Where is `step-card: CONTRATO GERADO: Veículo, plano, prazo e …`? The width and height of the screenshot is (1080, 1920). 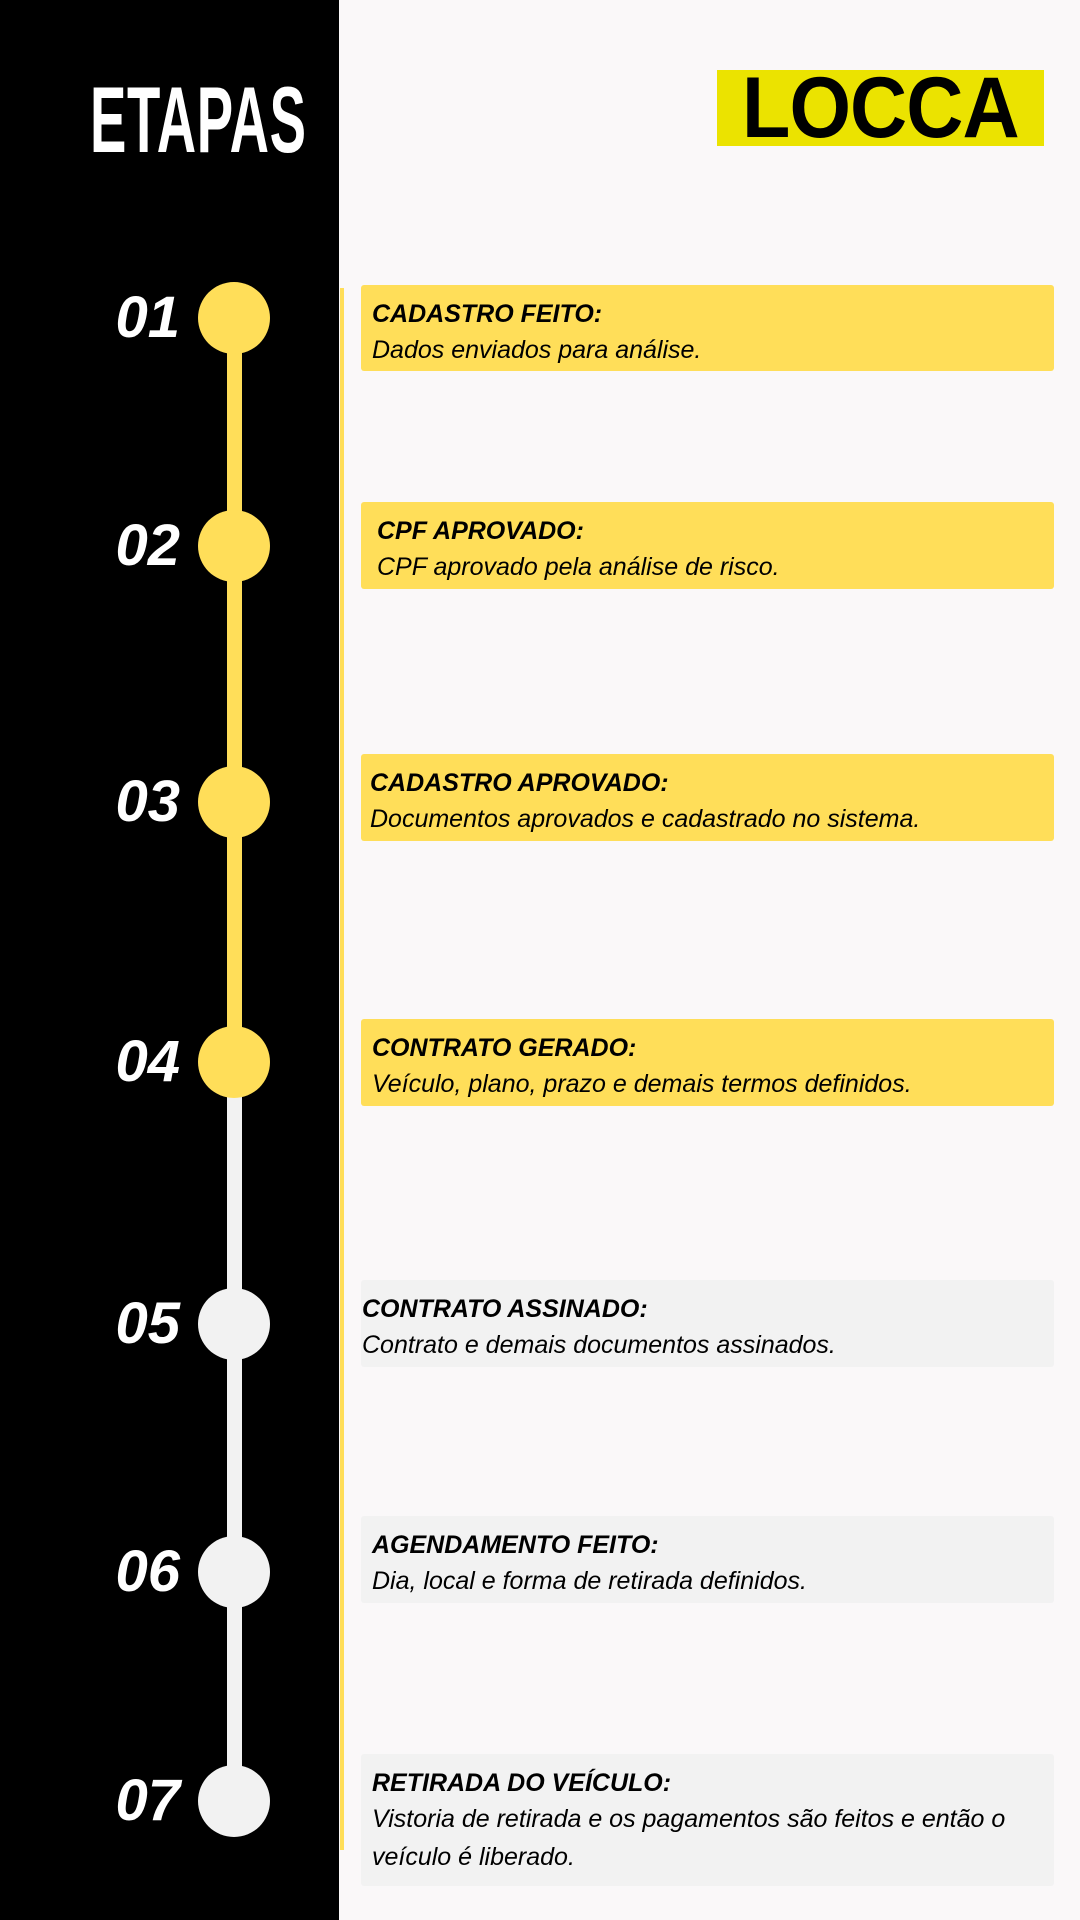
step-card: CONTRATO GERADO: Veículo, plano, prazo e … is located at coordinates (707, 1062).